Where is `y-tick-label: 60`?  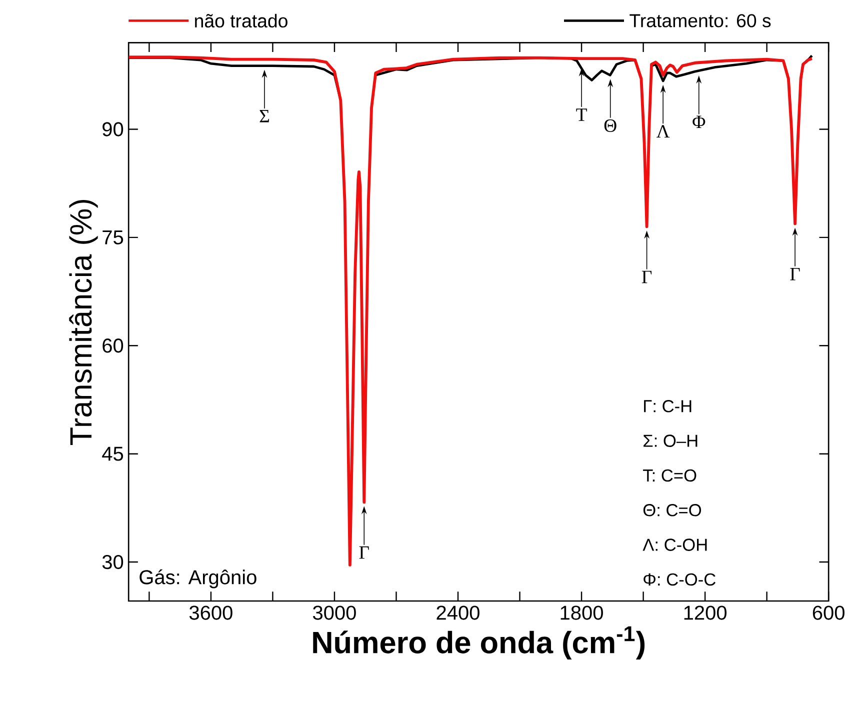
y-tick-label: 60 is located at coordinates (113, 345).